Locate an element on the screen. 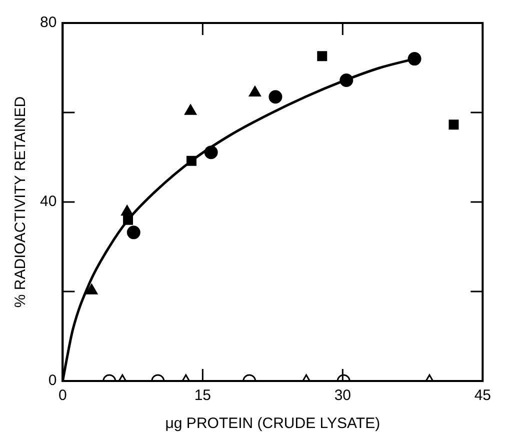 The width and height of the screenshot is (505, 445). y-tick-label: 40 is located at coordinates (48, 201).